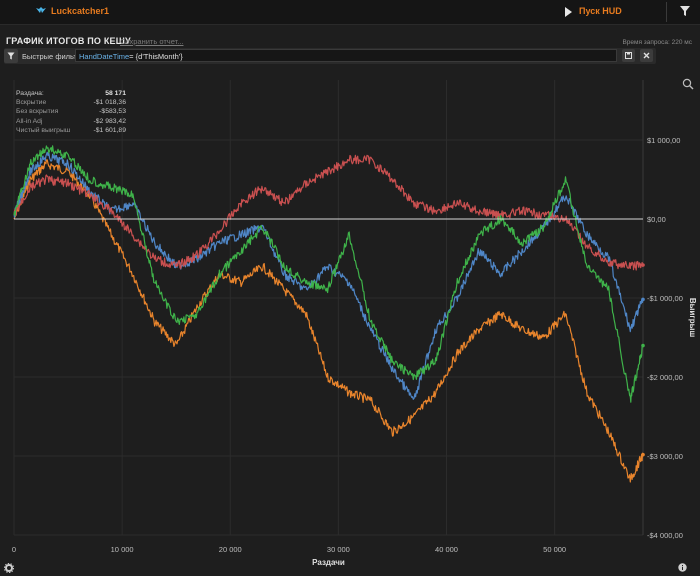 This screenshot has height=576, width=700. I want to click on y-tick-label: -$4 000,00, so click(665, 535).